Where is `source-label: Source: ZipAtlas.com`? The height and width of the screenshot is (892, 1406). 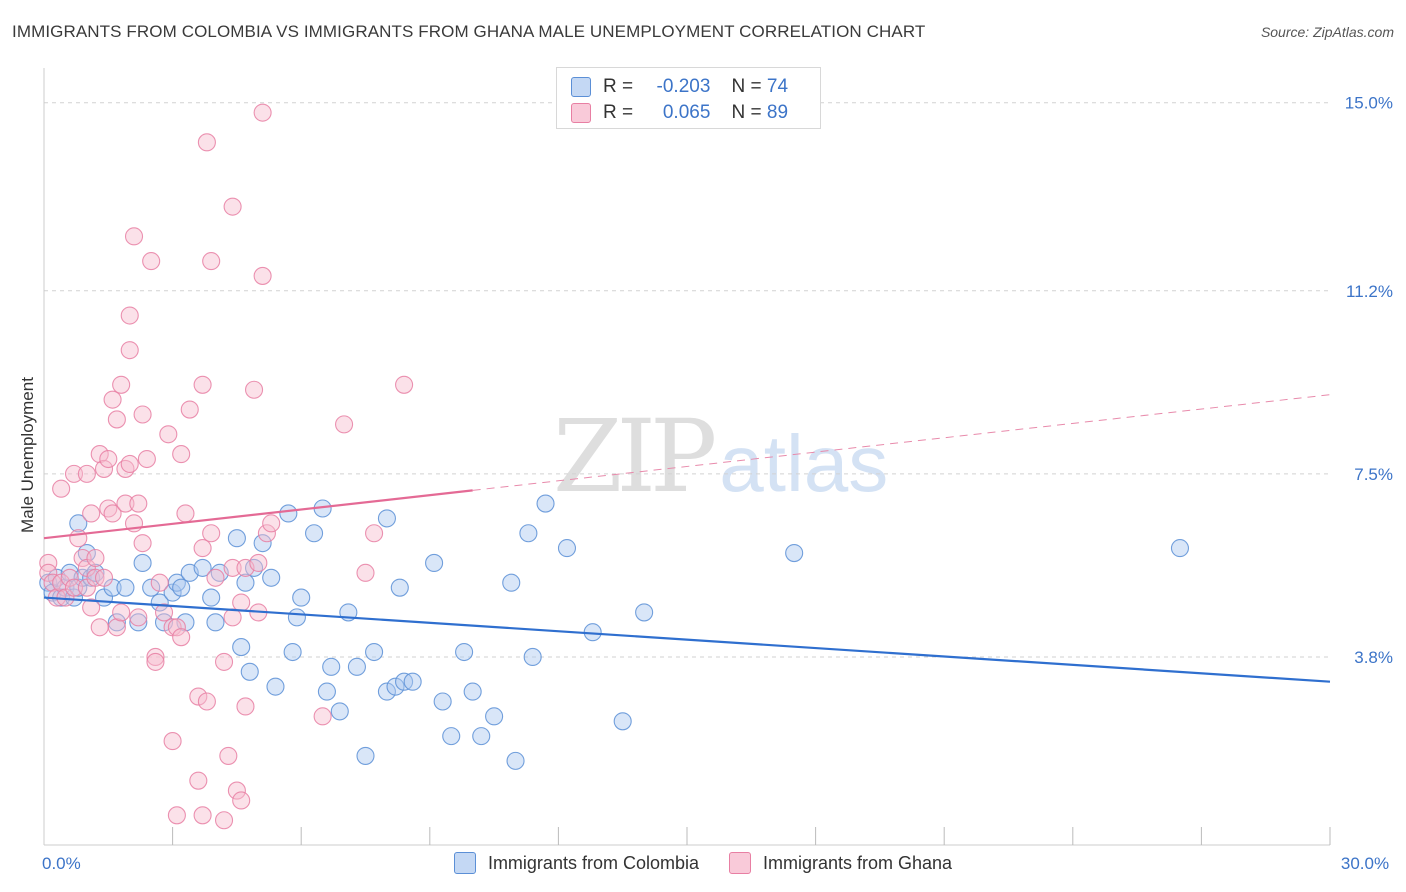 source-label: Source: ZipAtlas.com is located at coordinates (1327, 32).